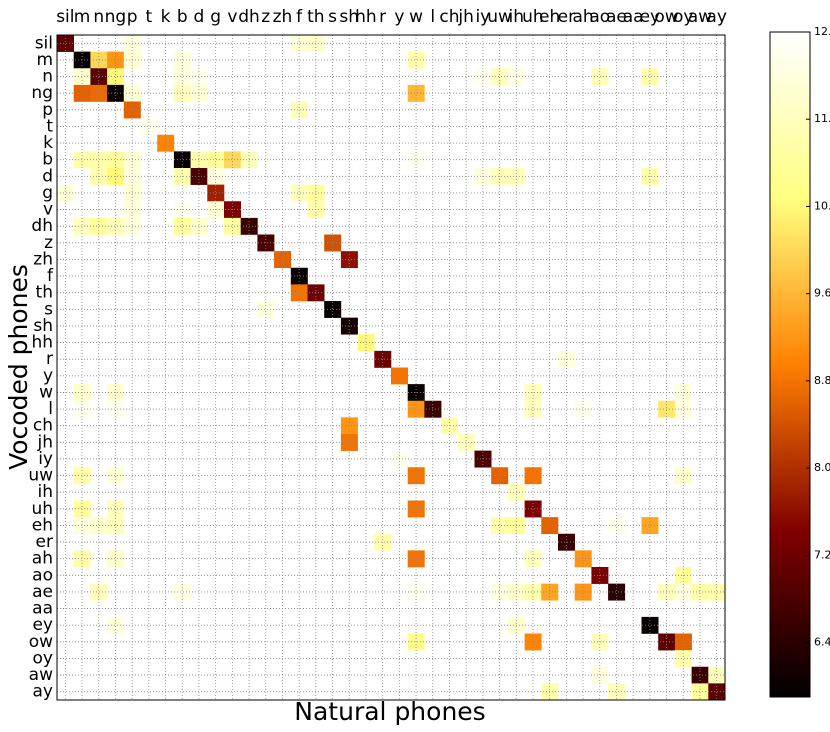 The image size is (830, 732). What do you see at coordinates (42, 226) in the screenshot?
I see `y-tick-label: dh` at bounding box center [42, 226].